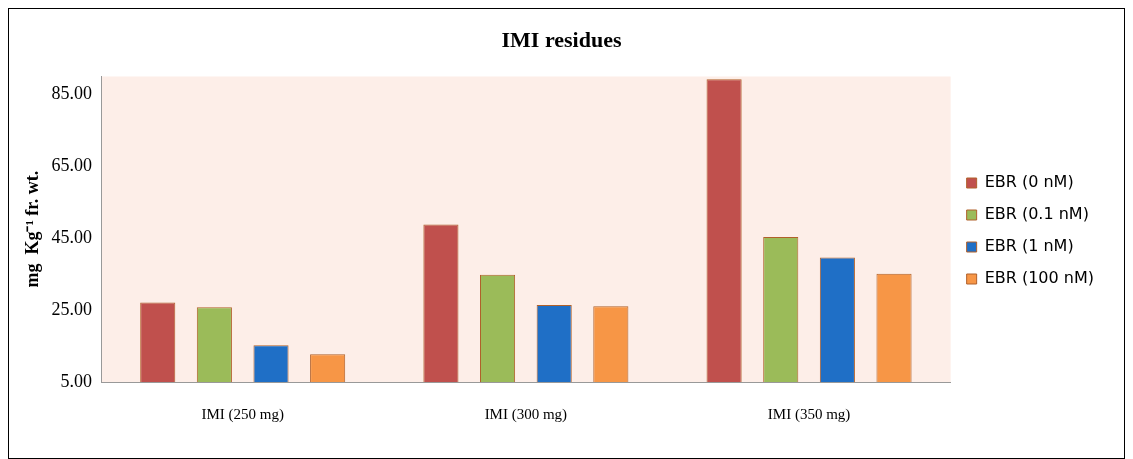  I want to click on legend-label: EBR (100 nM), so click(1039, 278).